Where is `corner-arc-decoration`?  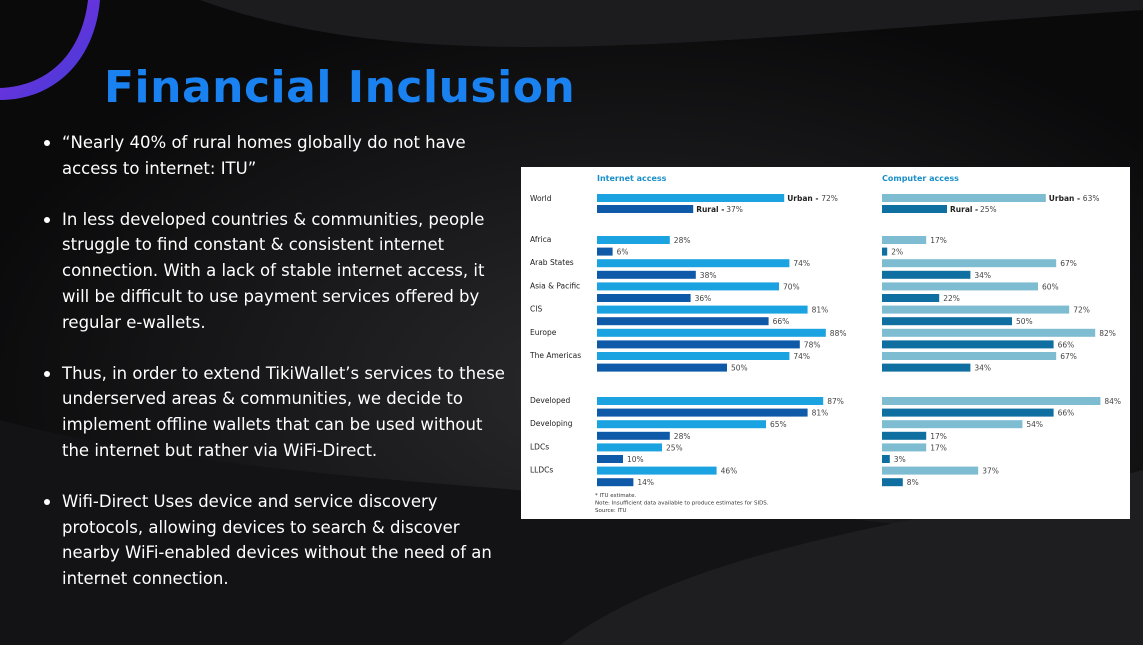 corner-arc-decoration is located at coordinates (55, 55).